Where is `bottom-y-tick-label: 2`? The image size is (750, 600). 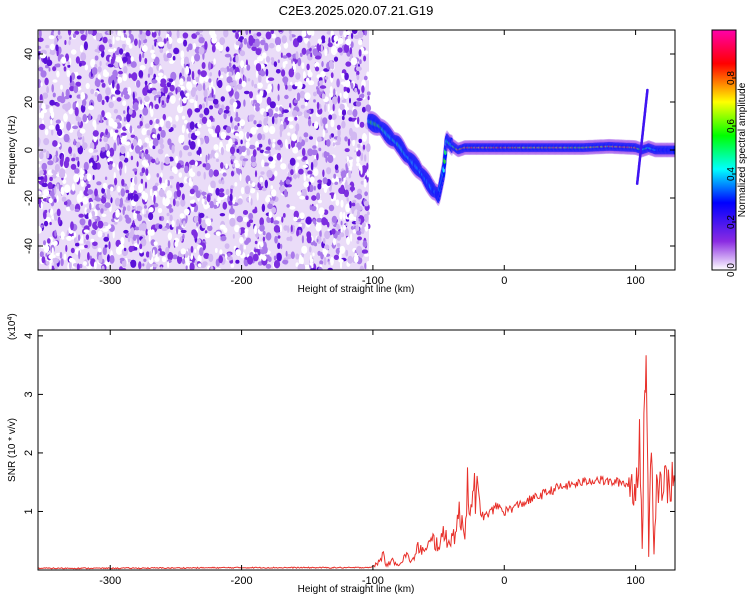 bottom-y-tick-label: 2 is located at coordinates (29, 453).